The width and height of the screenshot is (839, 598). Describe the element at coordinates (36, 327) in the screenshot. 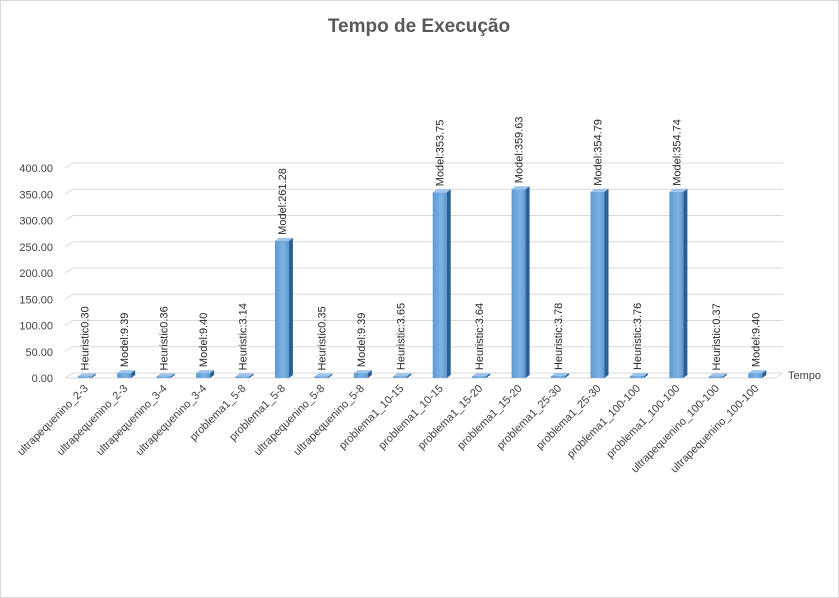

I see `y-tick-label: 100.00` at that location.